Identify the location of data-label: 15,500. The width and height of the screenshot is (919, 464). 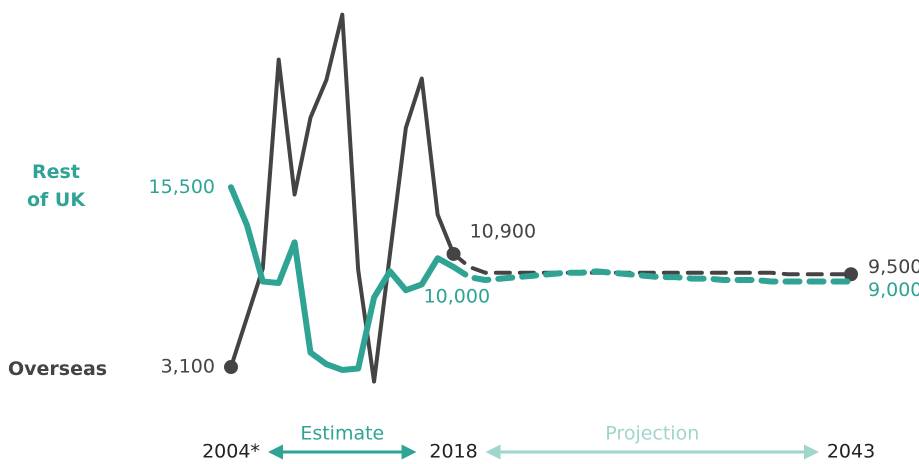
(182, 187).